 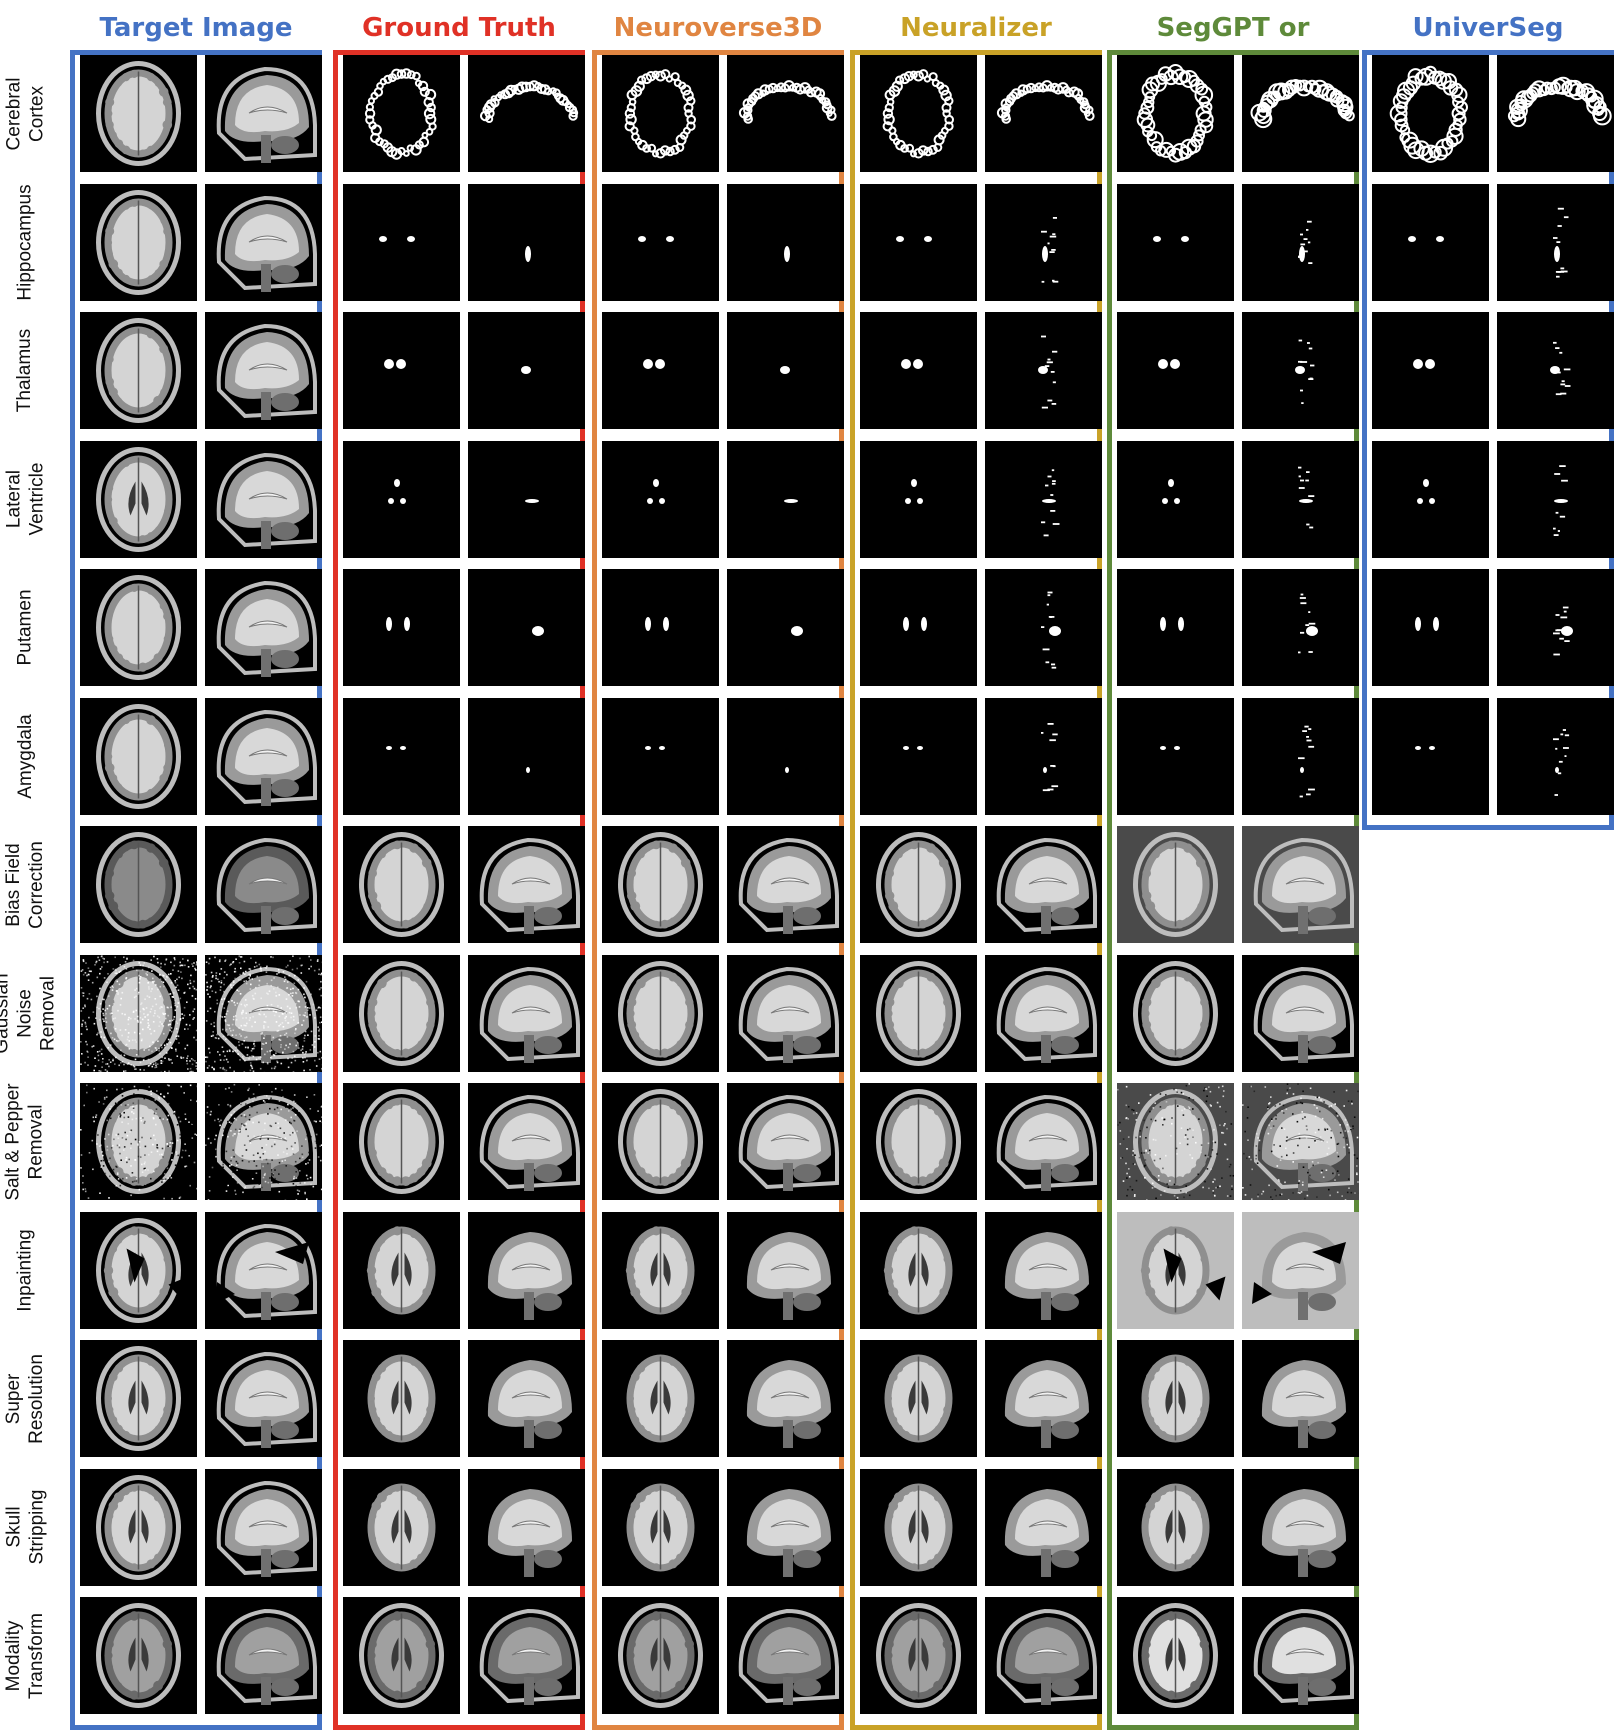 I want to click on row-label: Super Resolution, so click(x=45, y=1398).